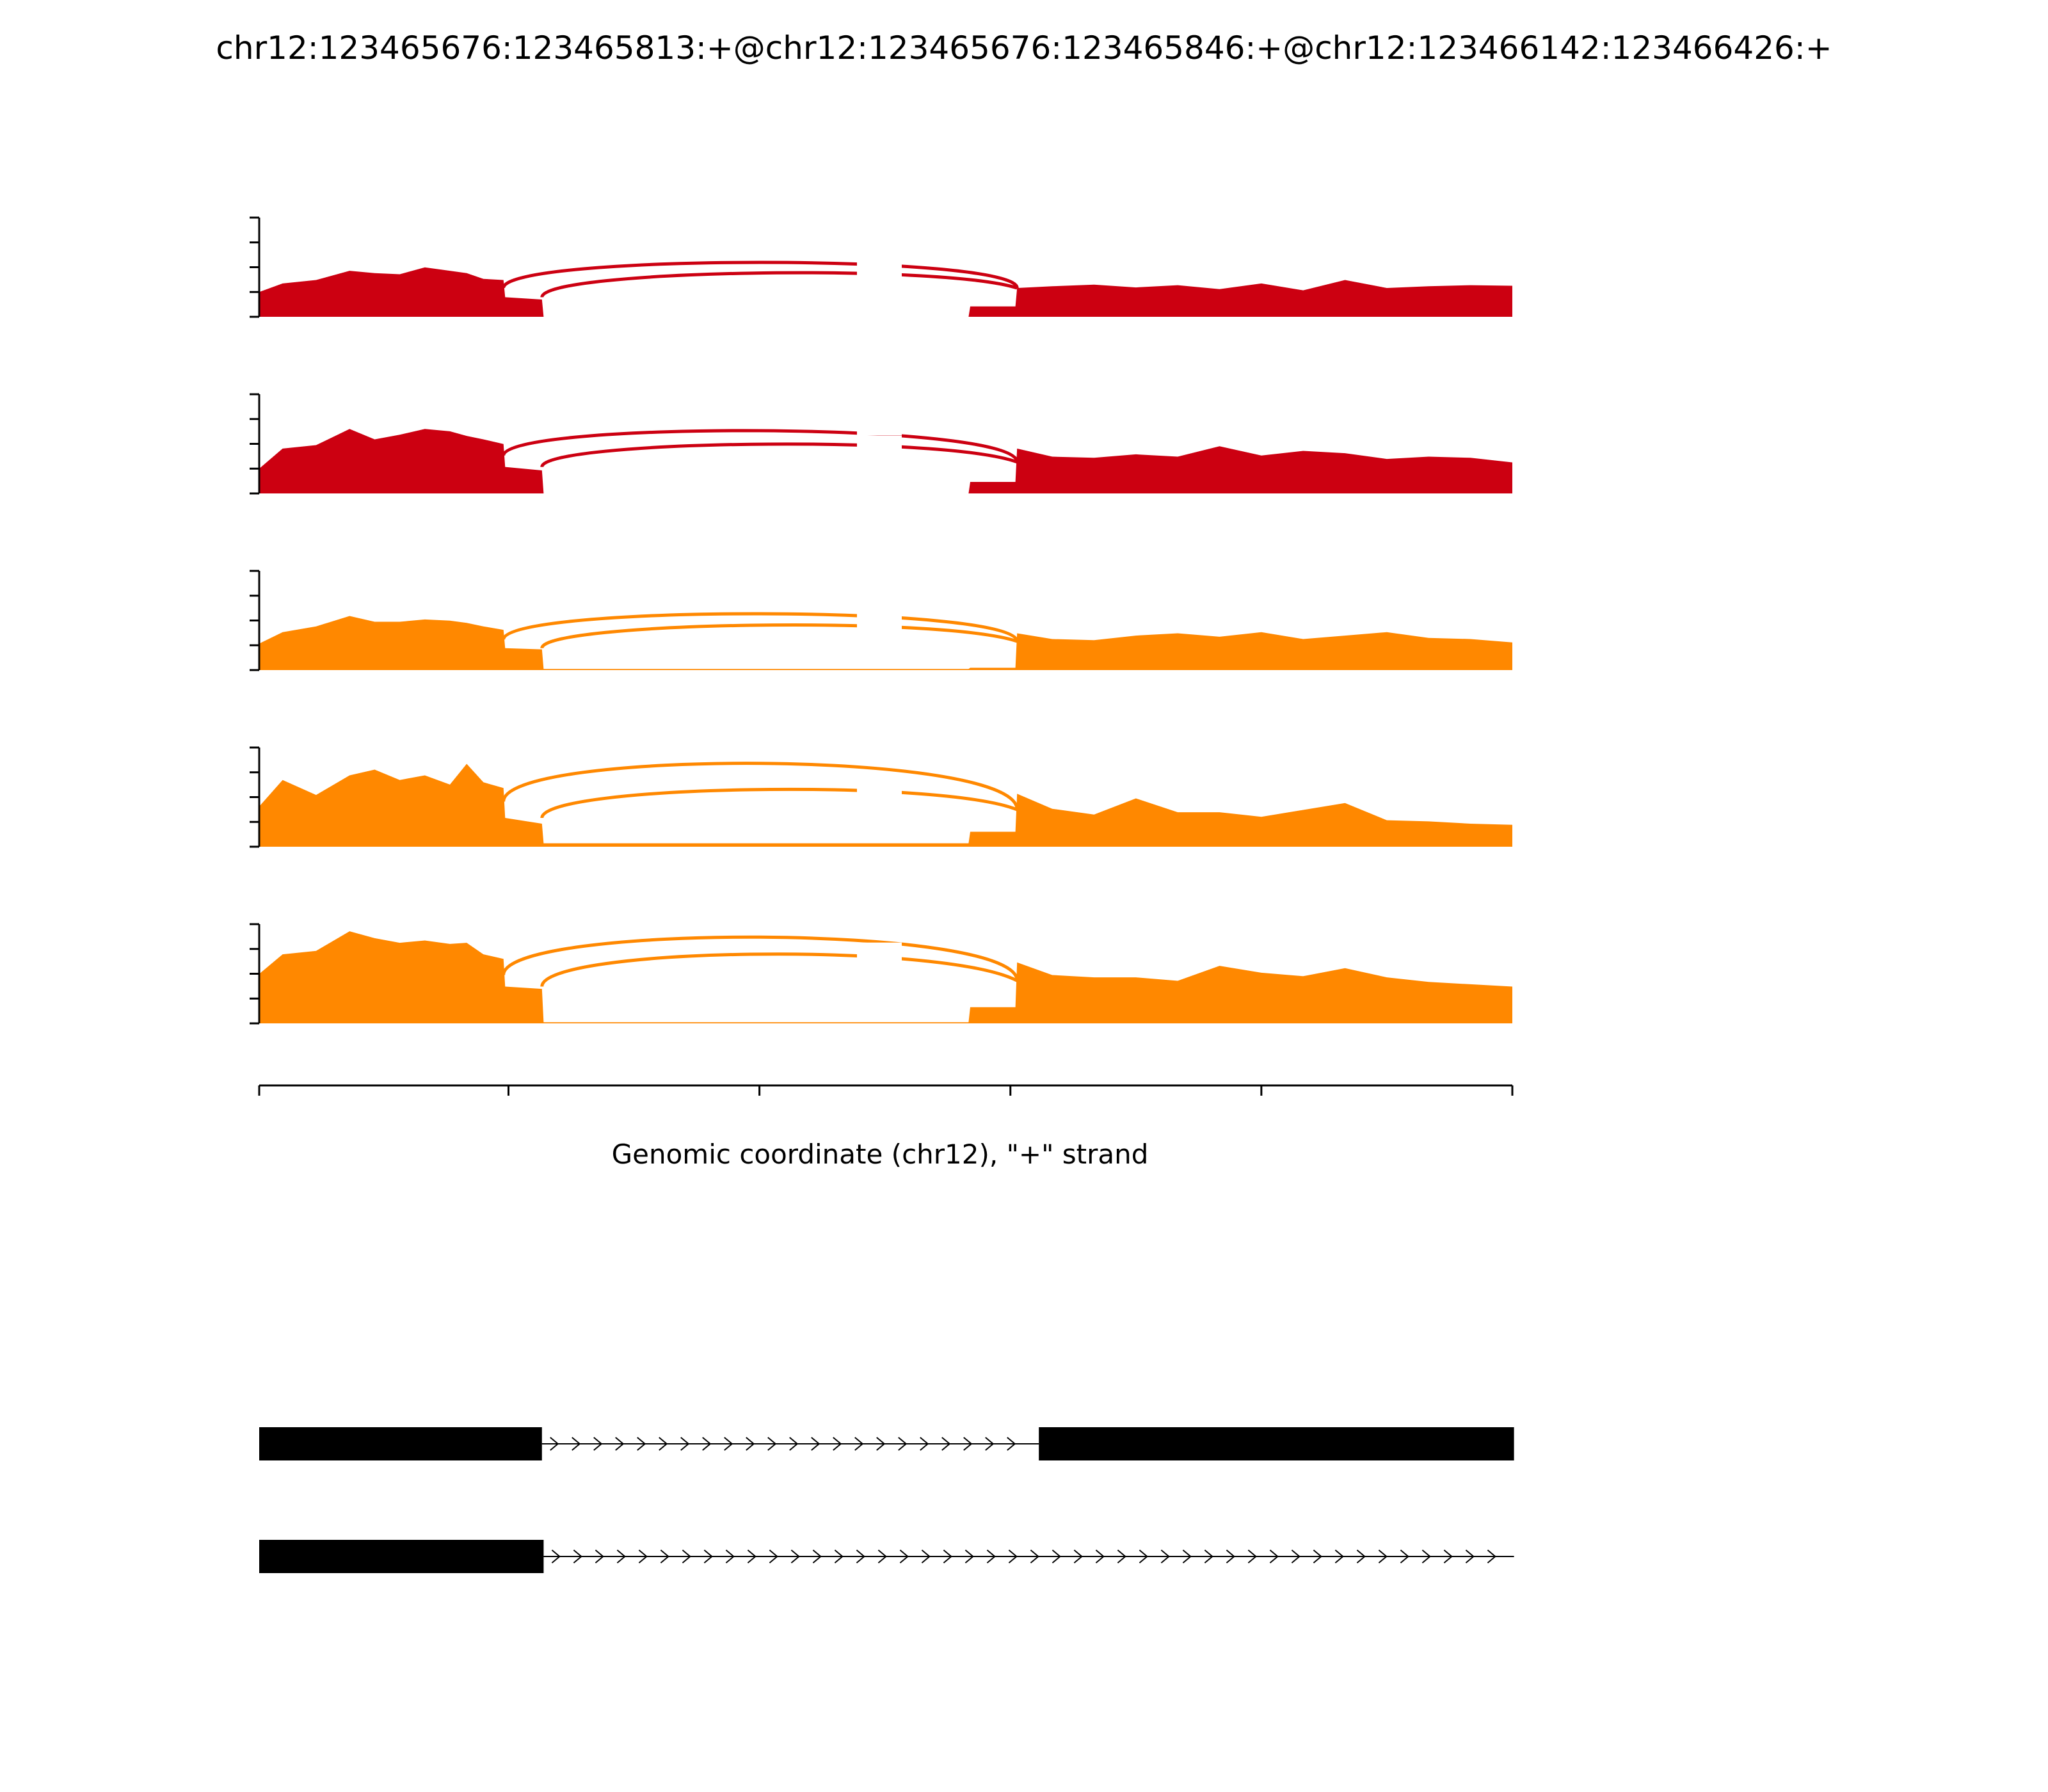  Describe the element at coordinates (886, 1127) in the screenshot. I see `x-axis: Genomic coordinate (chr12), "+" strand` at that location.